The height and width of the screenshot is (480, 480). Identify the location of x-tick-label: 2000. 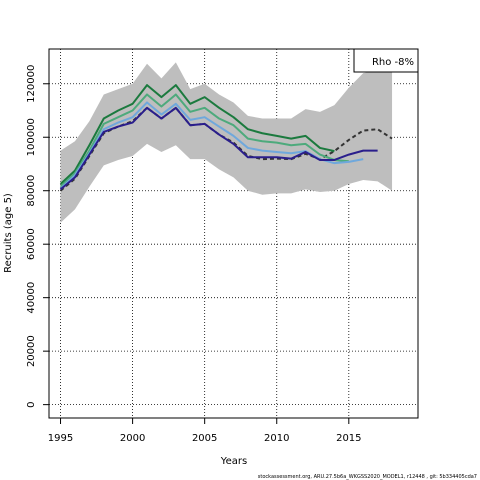
(132, 438).